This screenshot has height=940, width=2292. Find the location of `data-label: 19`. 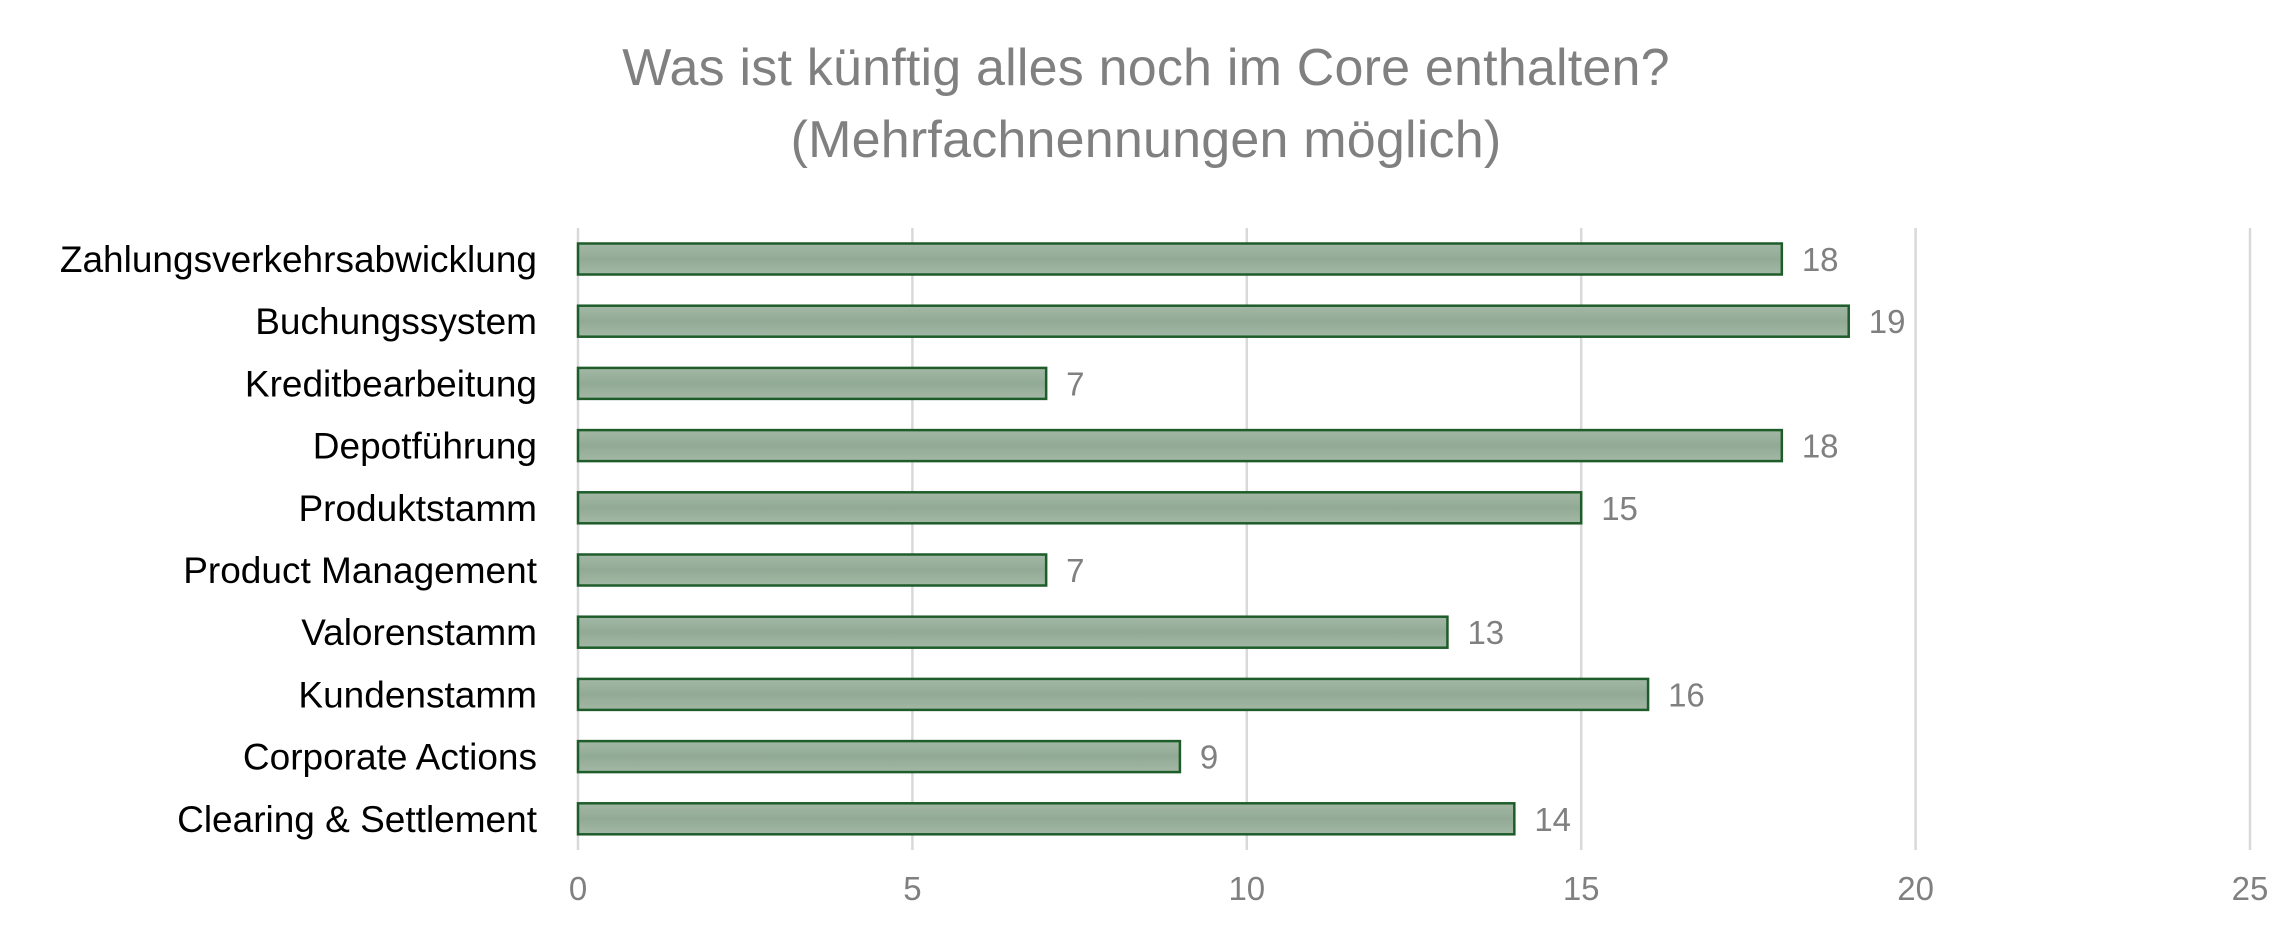

data-label: 19 is located at coordinates (1887, 321).